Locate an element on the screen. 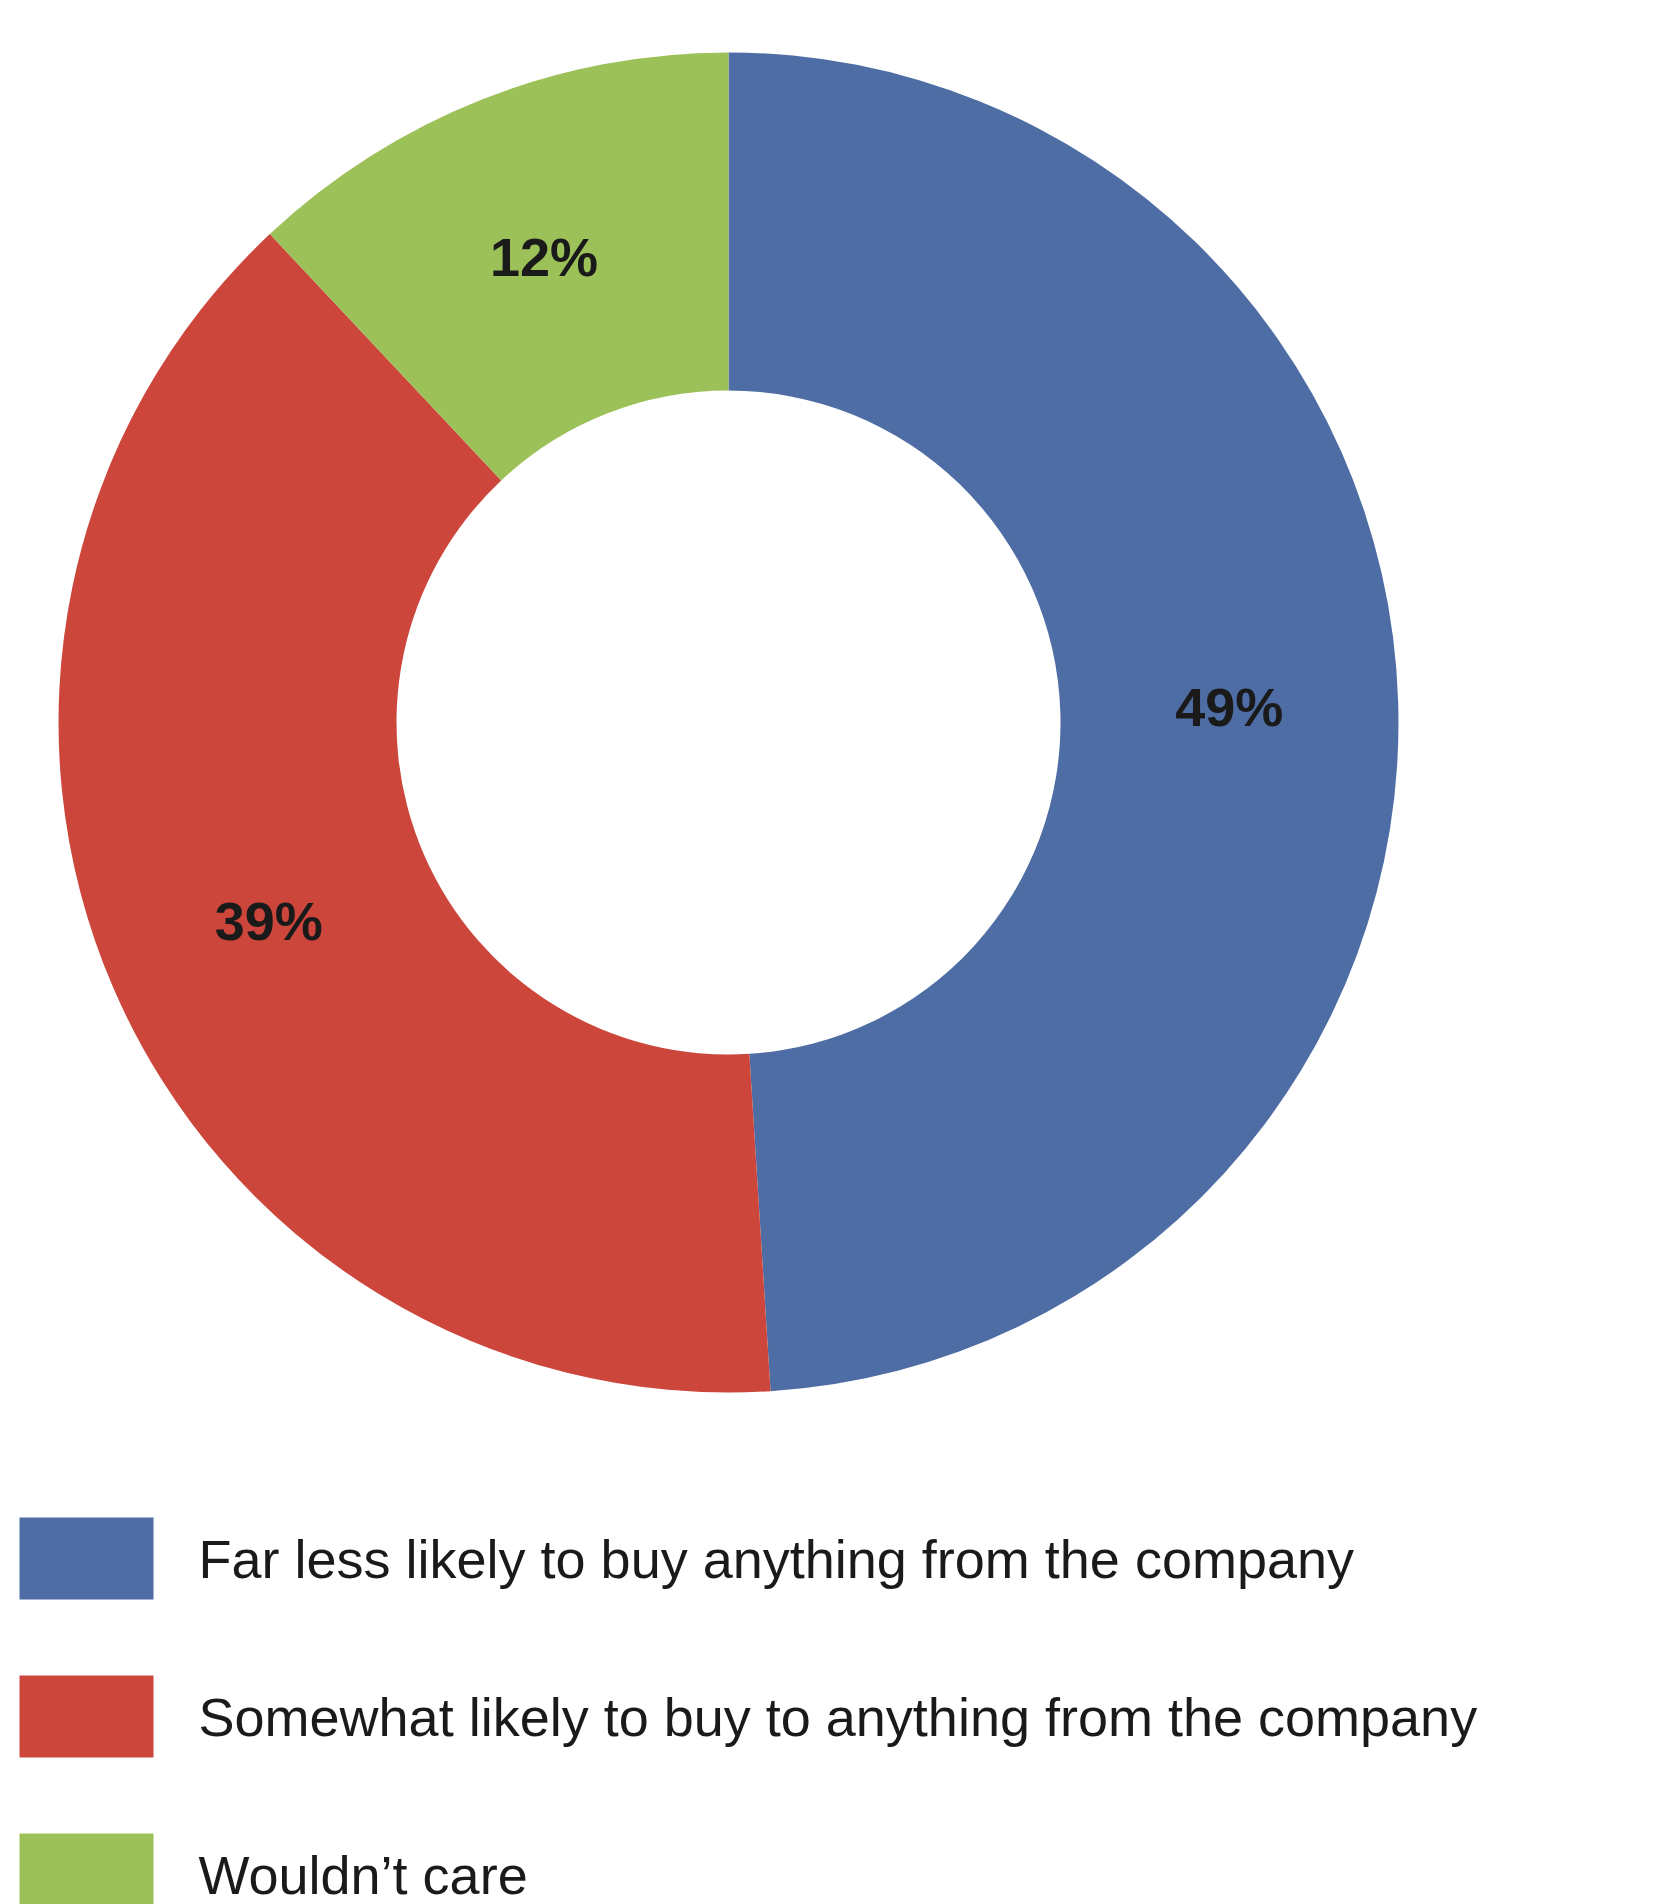 The image size is (1663, 1904). legend-label: Wouldn’t care is located at coordinates (363, 1874).